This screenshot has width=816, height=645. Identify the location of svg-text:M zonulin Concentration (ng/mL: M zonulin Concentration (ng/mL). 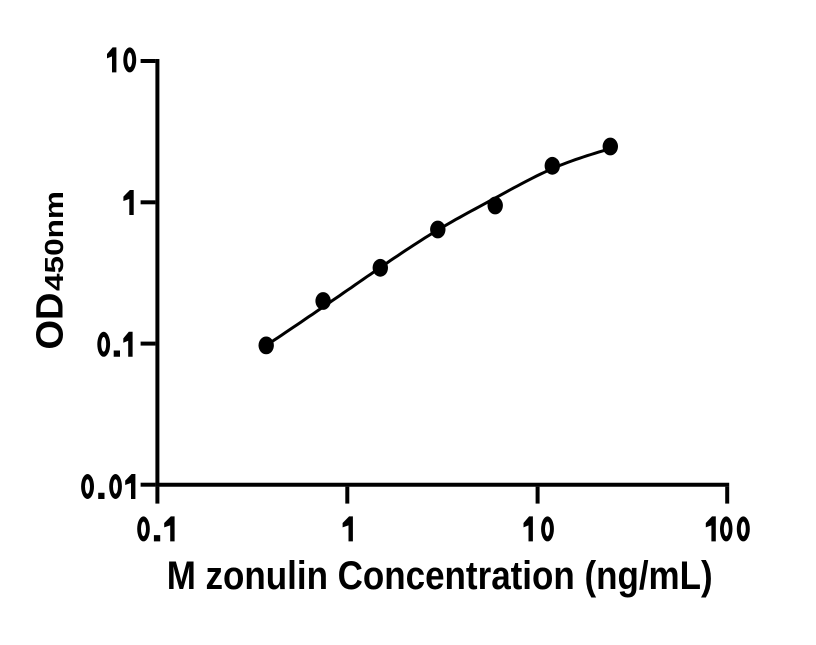
(440, 576).